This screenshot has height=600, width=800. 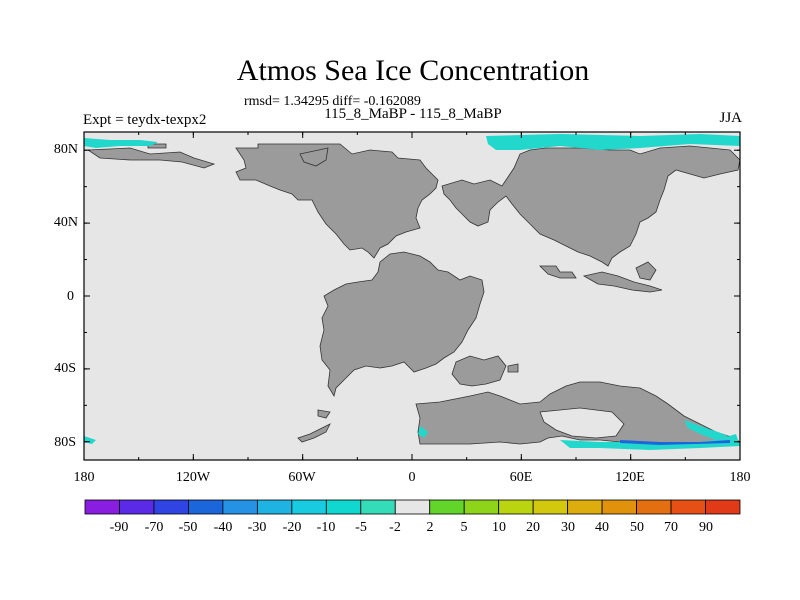 What do you see at coordinates (521, 477) in the screenshot?
I see `x-tick-label-60e: 60E` at bounding box center [521, 477].